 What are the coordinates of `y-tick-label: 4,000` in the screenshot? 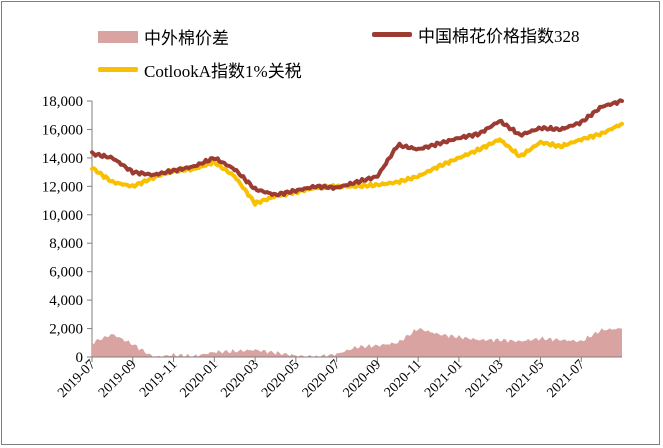 It's located at (66, 301).